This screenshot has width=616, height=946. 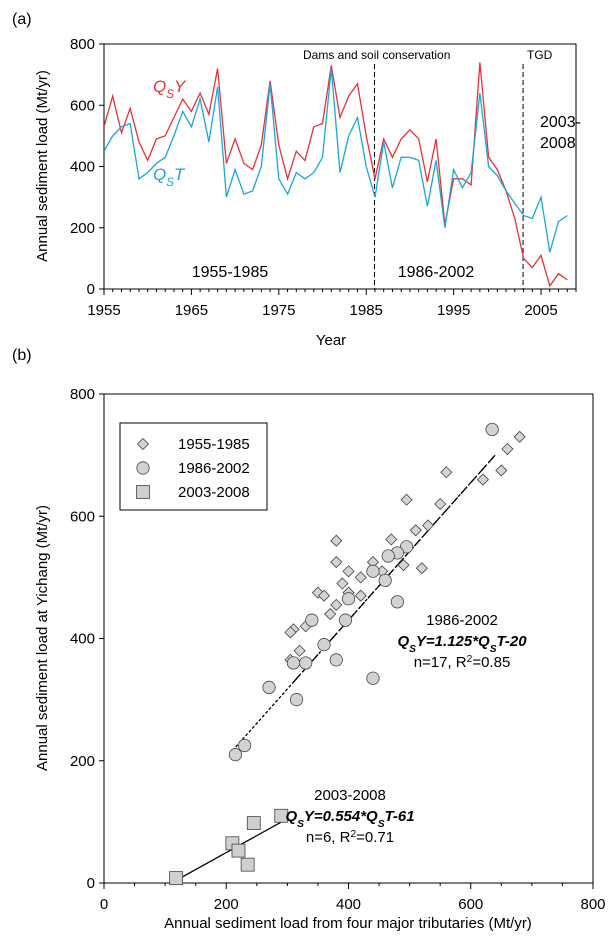 I want to click on series-label-qst: QST, so click(x=169, y=177).